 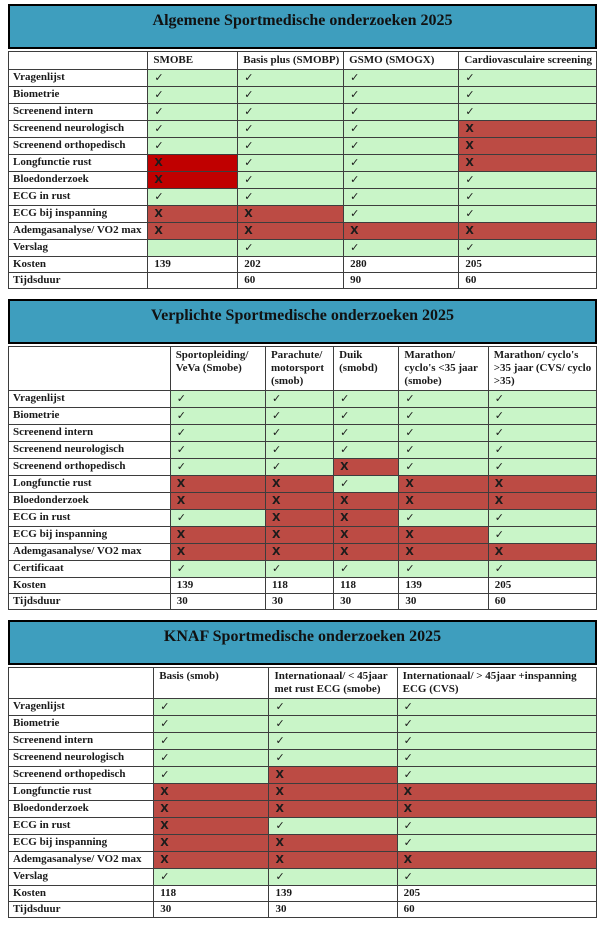 I want to click on value-cell, so click(x=193, y=280).